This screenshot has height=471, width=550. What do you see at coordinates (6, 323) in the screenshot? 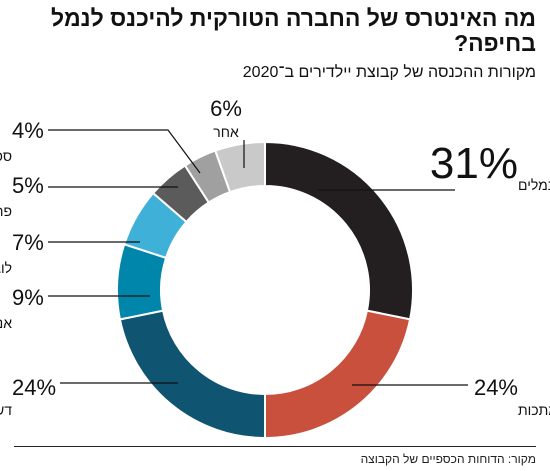
I see `category-label-אנרגיה: אנרגיה` at bounding box center [6, 323].